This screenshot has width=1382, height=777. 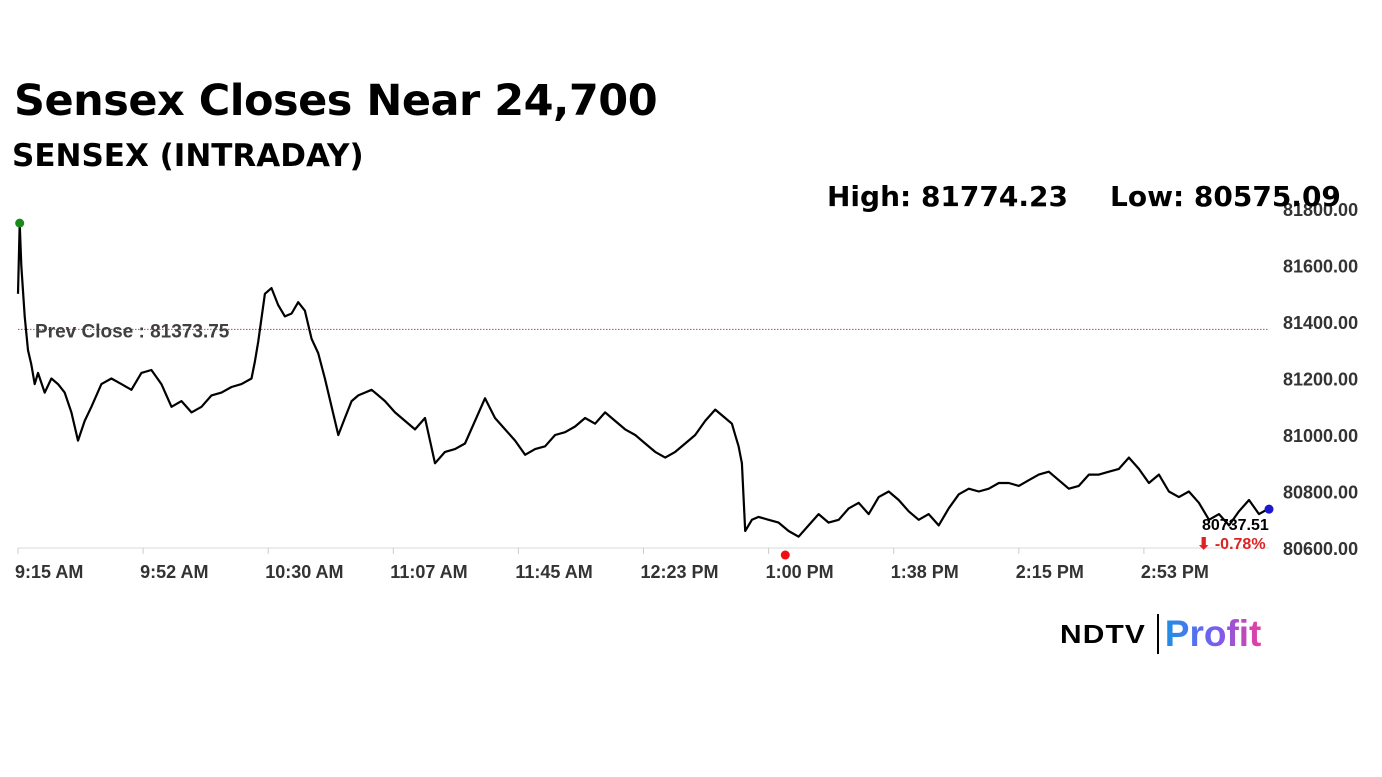 I want to click on x-tick-label: 2:15 PM, so click(x=1050, y=572).